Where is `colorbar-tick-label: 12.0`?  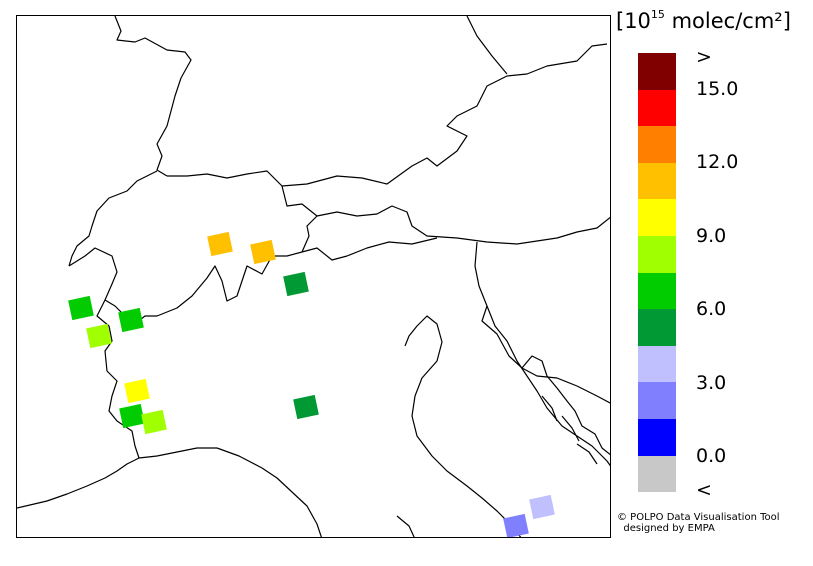 colorbar-tick-label: 12.0 is located at coordinates (717, 162).